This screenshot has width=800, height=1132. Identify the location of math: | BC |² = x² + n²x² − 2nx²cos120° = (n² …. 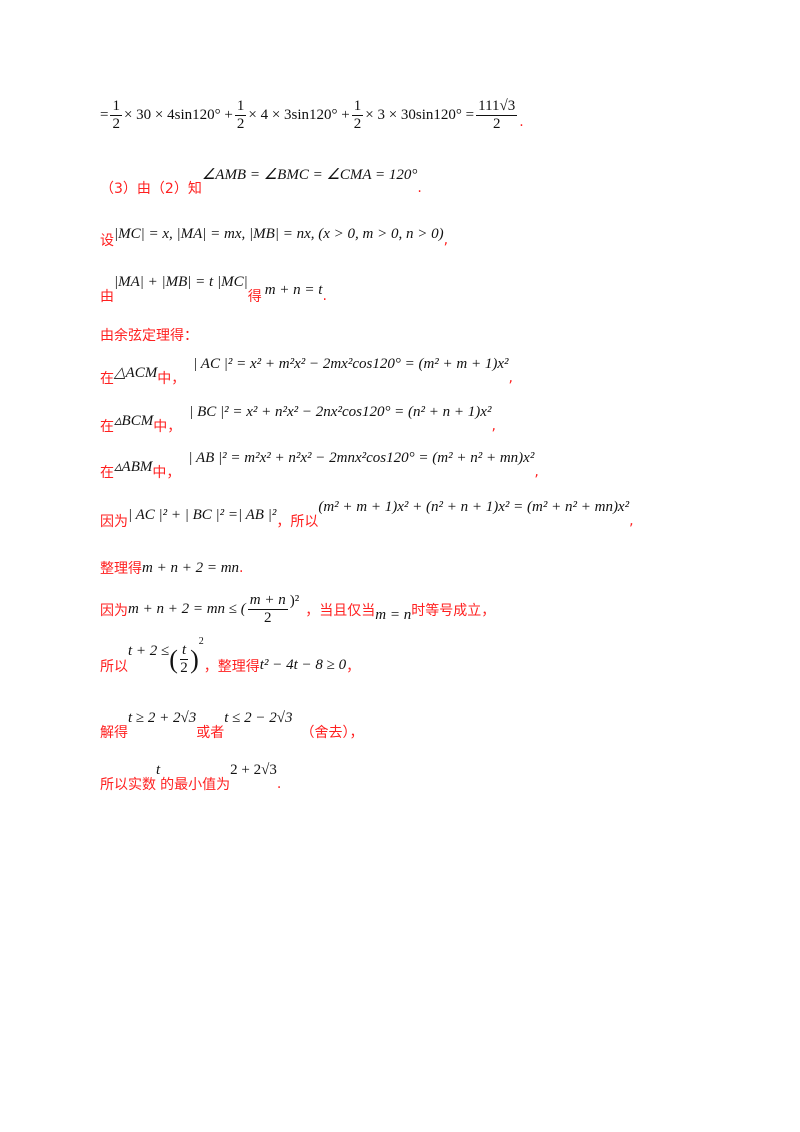
(340, 411).